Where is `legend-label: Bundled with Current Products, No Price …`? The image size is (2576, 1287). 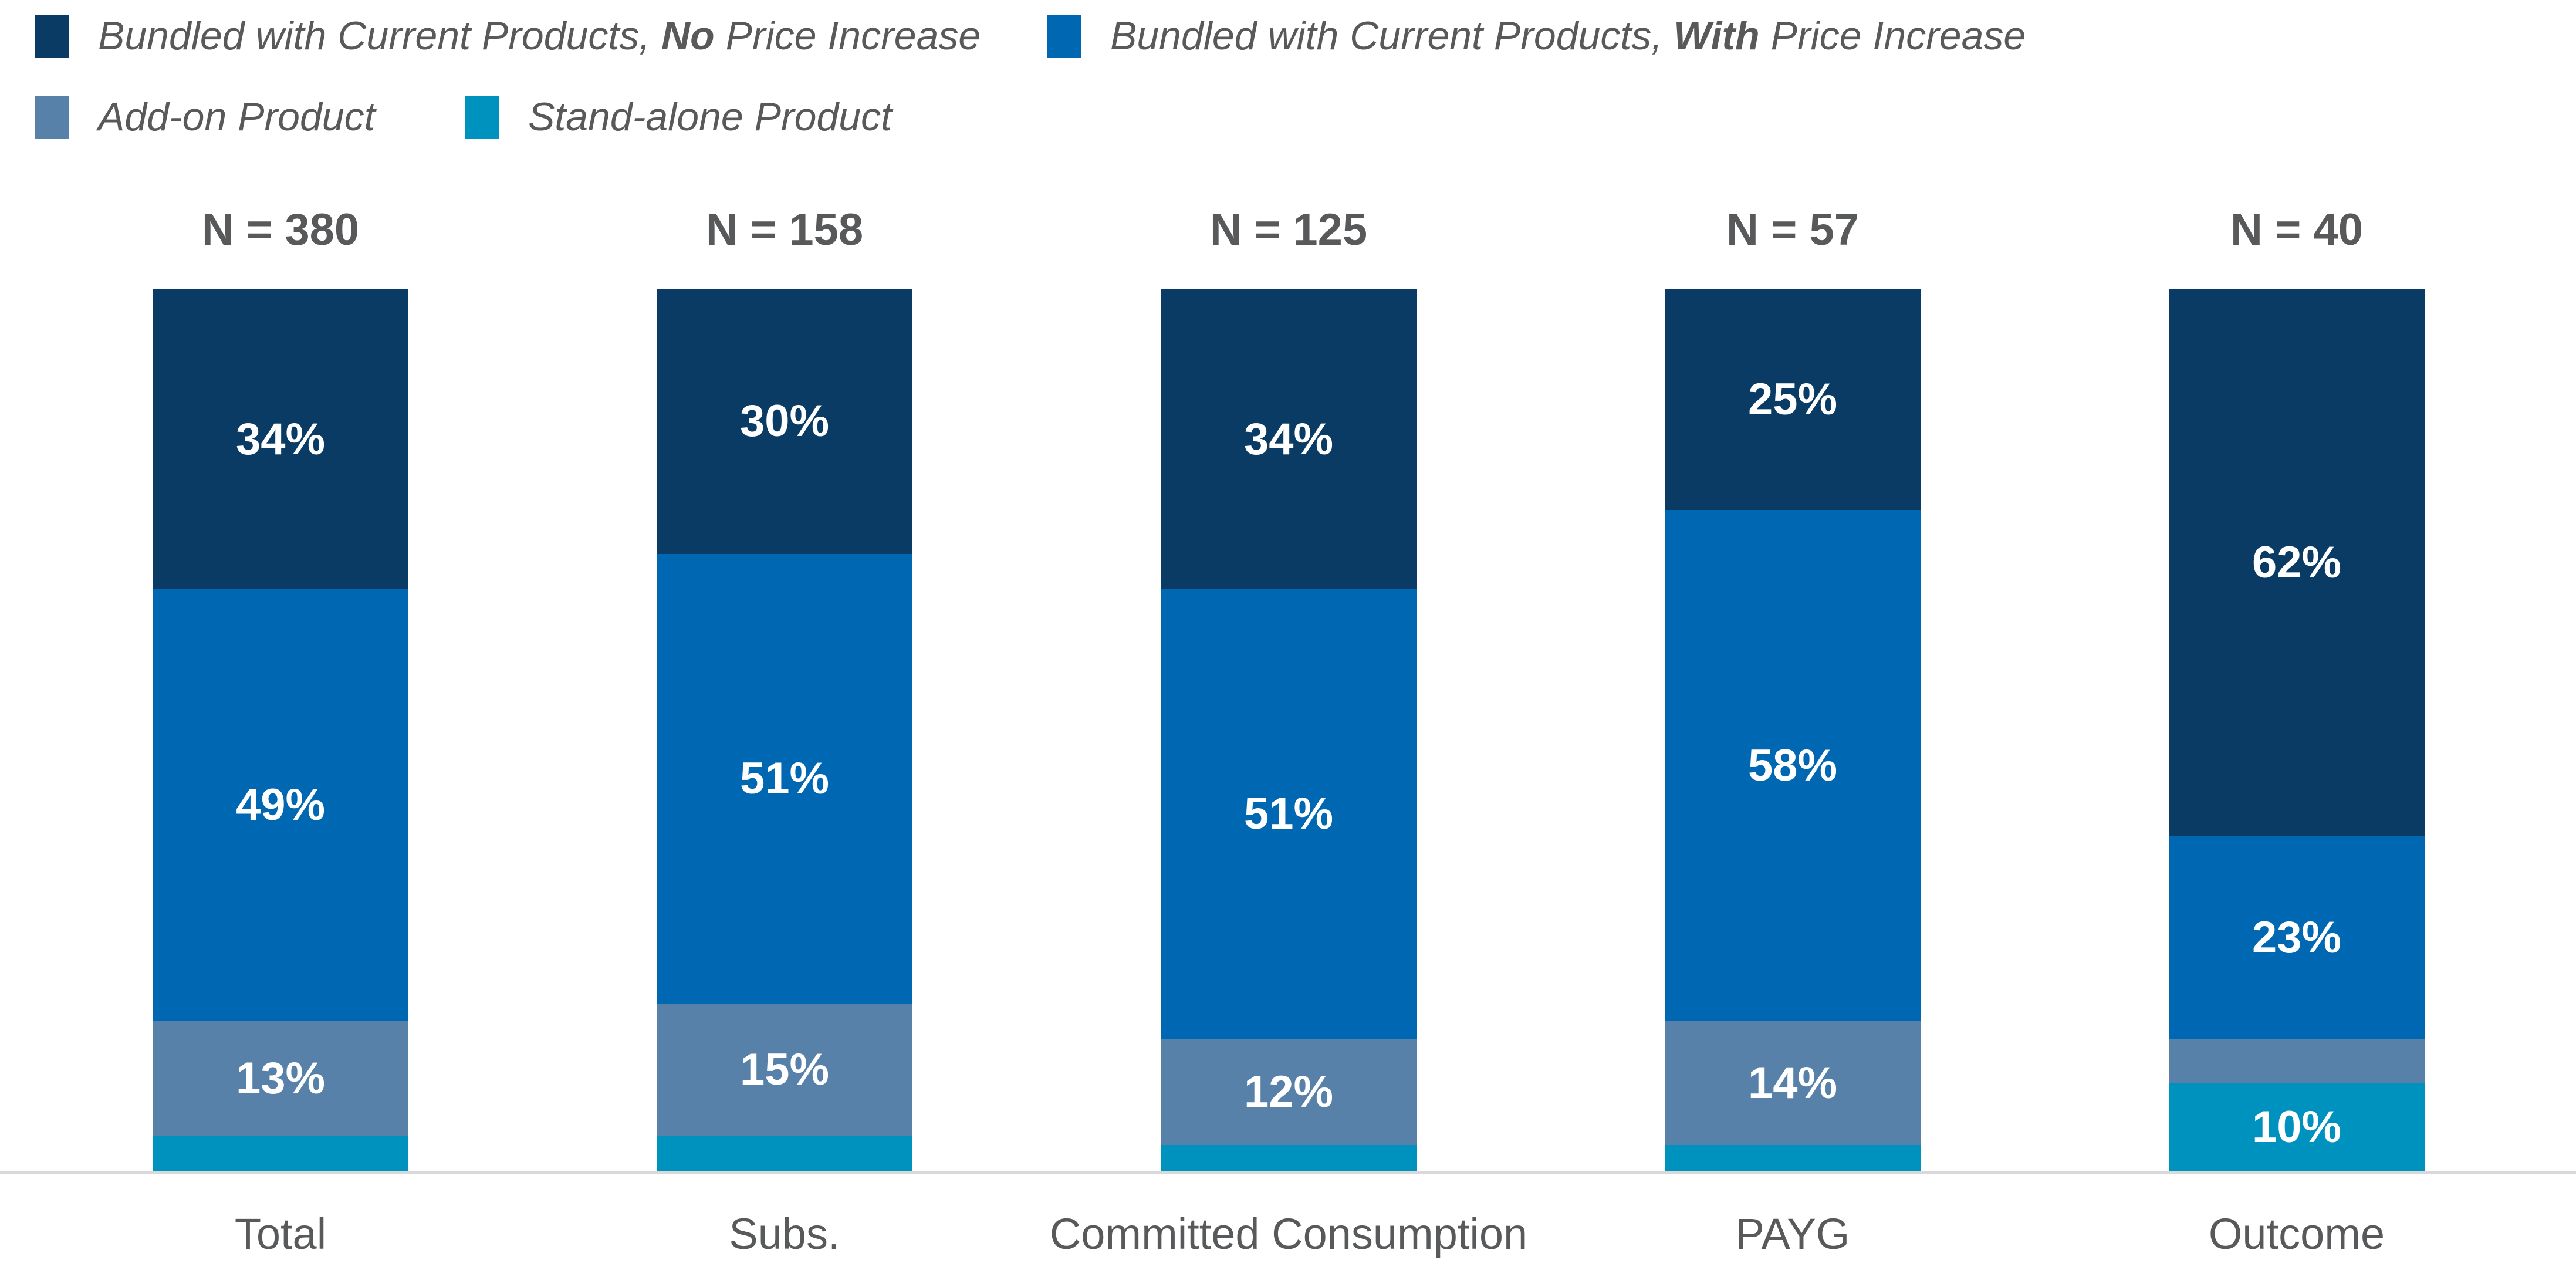
legend-label: Bundled with Current Products, No Price … is located at coordinates (539, 35).